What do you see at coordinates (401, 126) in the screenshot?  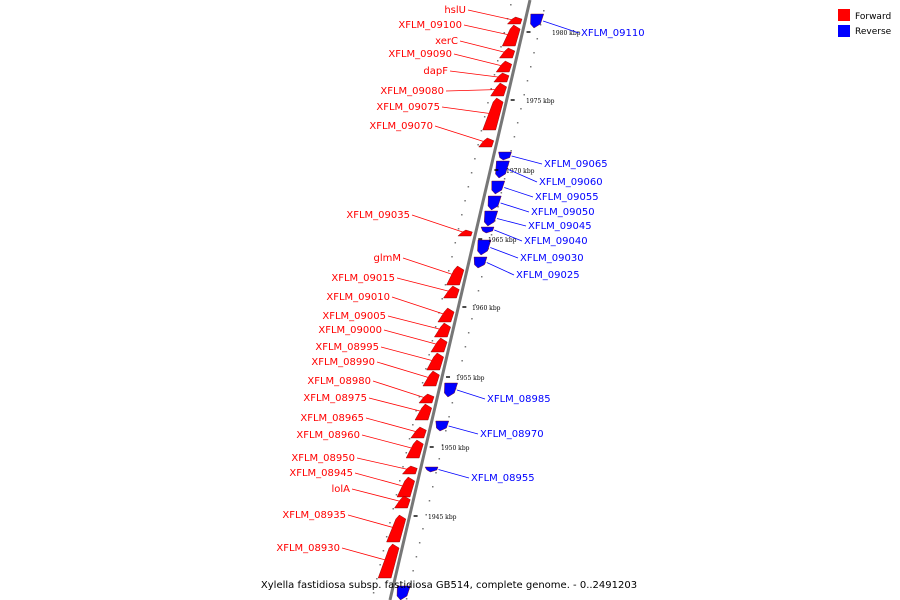 I see `gene-label-xflm-09070: XFLM_09070` at bounding box center [401, 126].